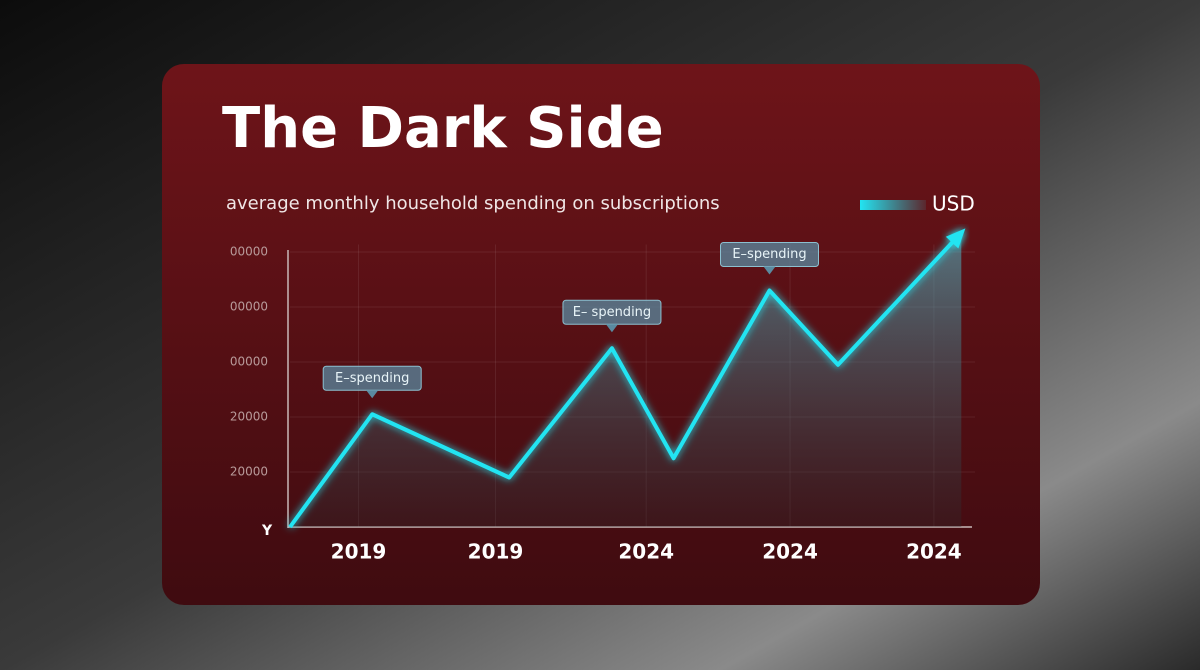 Image resolution: width=1200 pixels, height=670 pixels. What do you see at coordinates (953, 204) in the screenshot?
I see `legend-label: USD` at bounding box center [953, 204].